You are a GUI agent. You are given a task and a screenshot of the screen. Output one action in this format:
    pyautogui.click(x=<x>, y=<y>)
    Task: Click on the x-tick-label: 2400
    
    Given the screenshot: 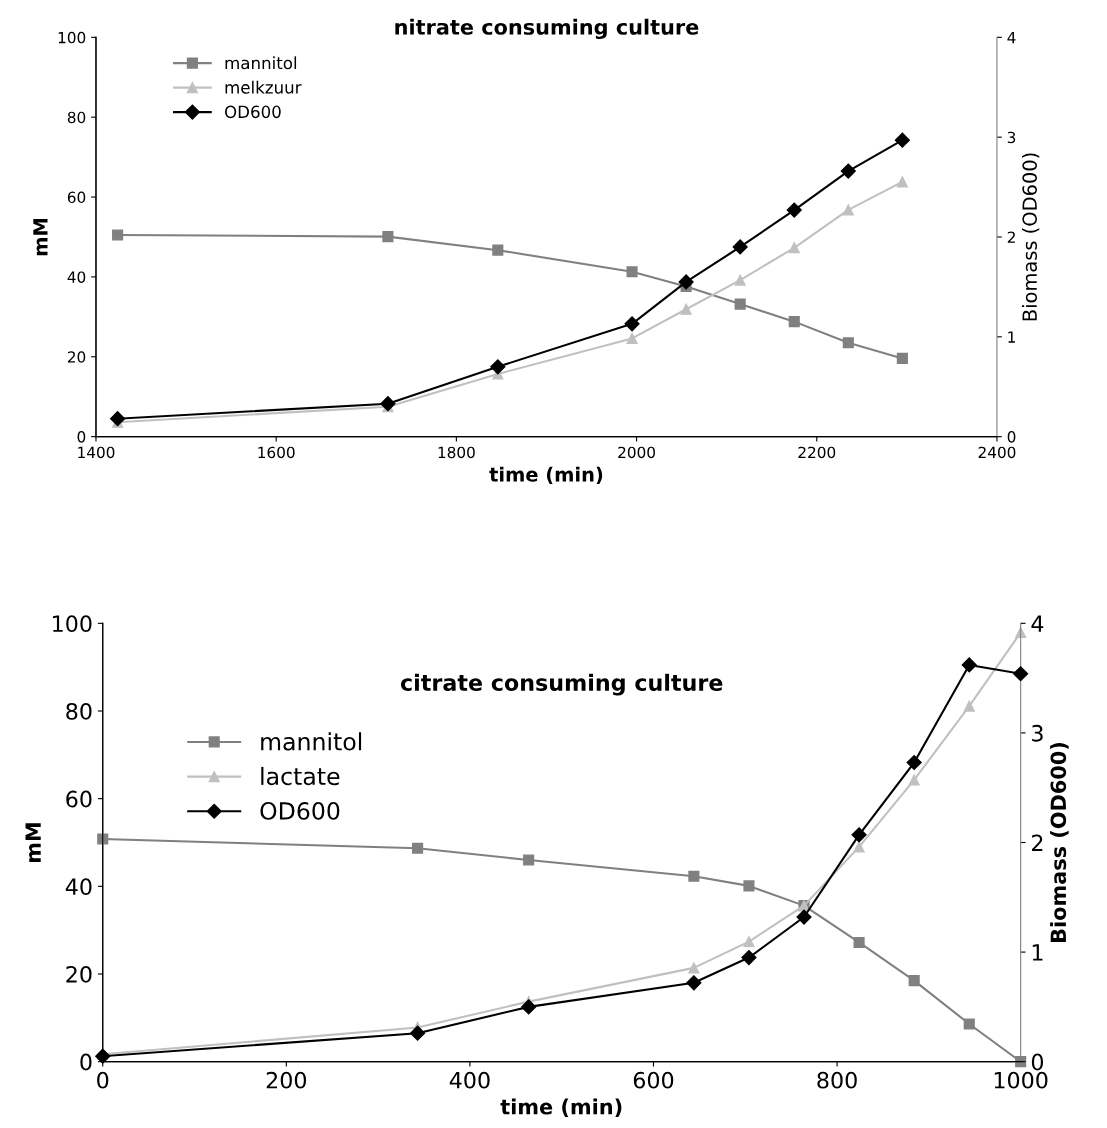 What is the action you would take?
    pyautogui.click(x=997, y=452)
    